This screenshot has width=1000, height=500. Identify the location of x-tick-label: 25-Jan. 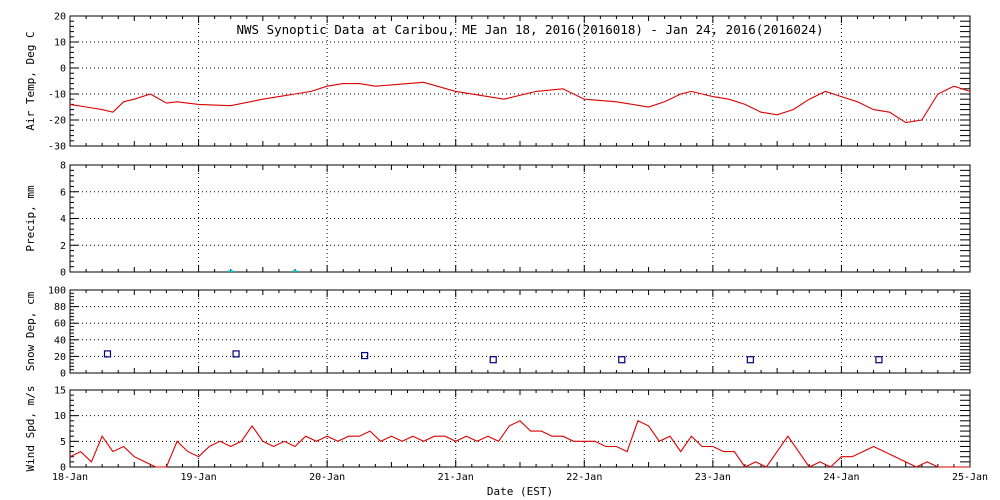
(970, 477).